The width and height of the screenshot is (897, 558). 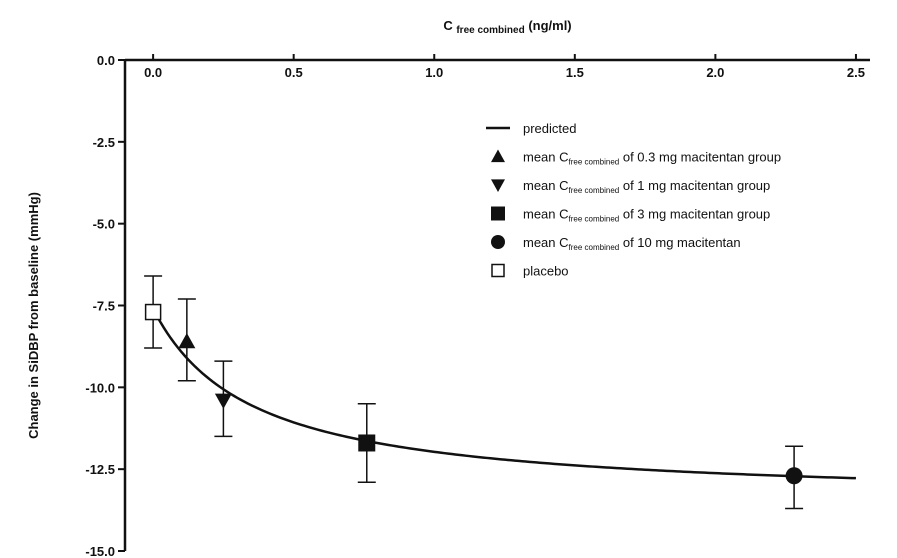 What do you see at coordinates (104, 306) in the screenshot?
I see `y-tick-label: -7.5` at bounding box center [104, 306].